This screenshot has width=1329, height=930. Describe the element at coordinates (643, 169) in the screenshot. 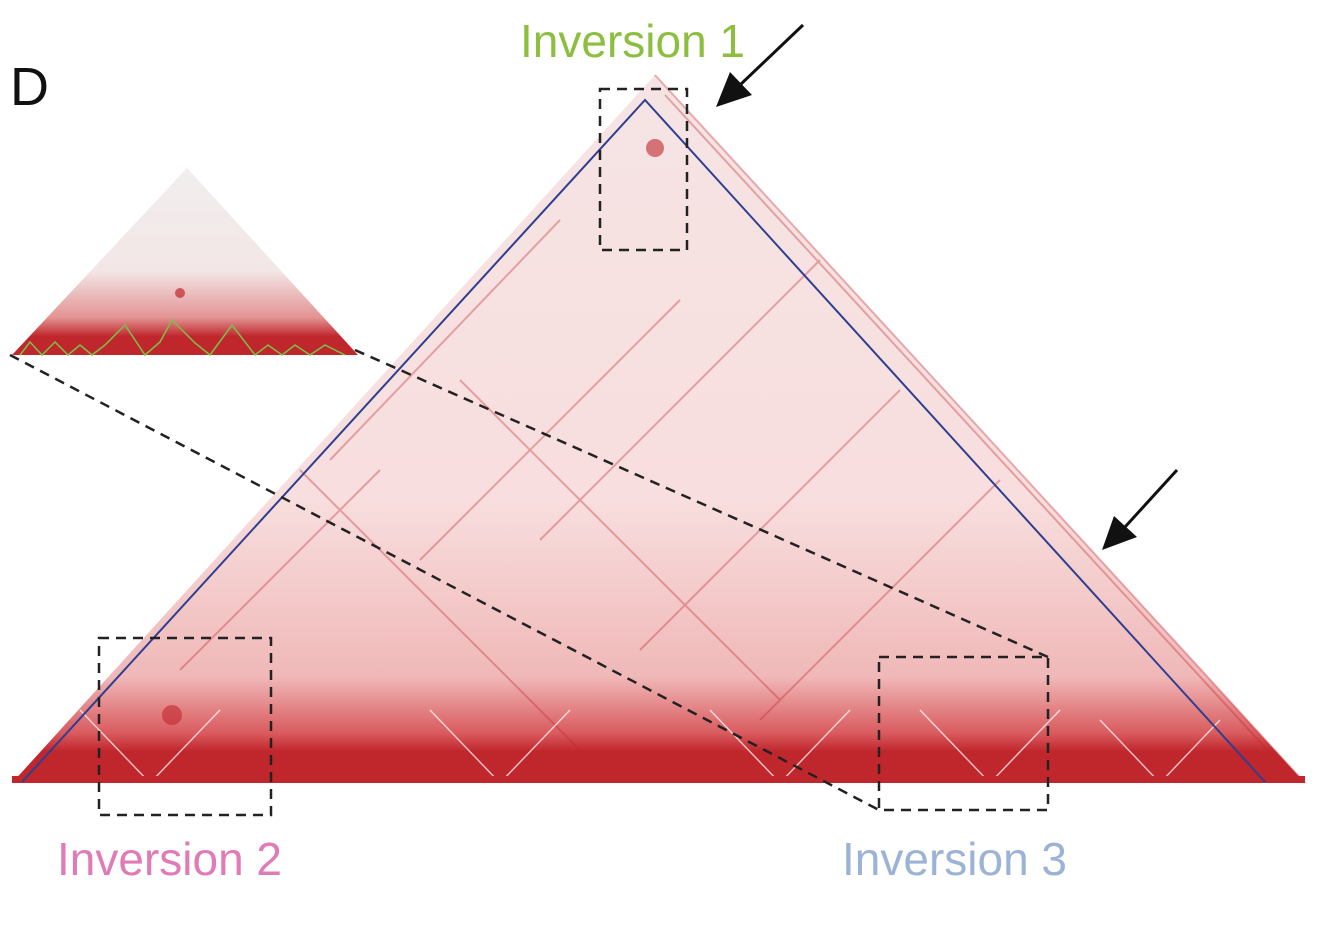

I see `inversion1-box` at that location.